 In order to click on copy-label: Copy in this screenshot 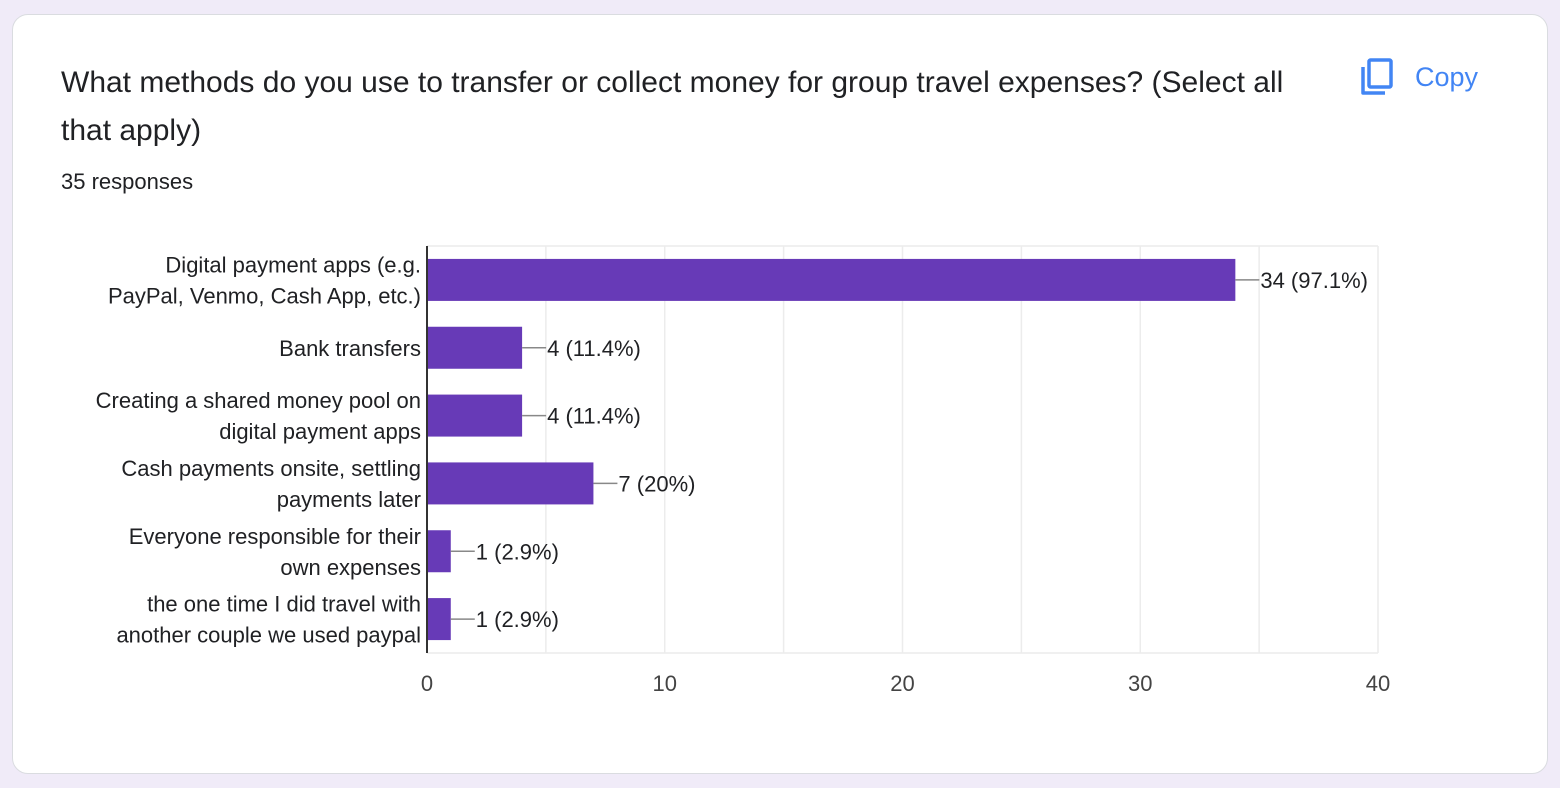, I will do `click(1447, 76)`.